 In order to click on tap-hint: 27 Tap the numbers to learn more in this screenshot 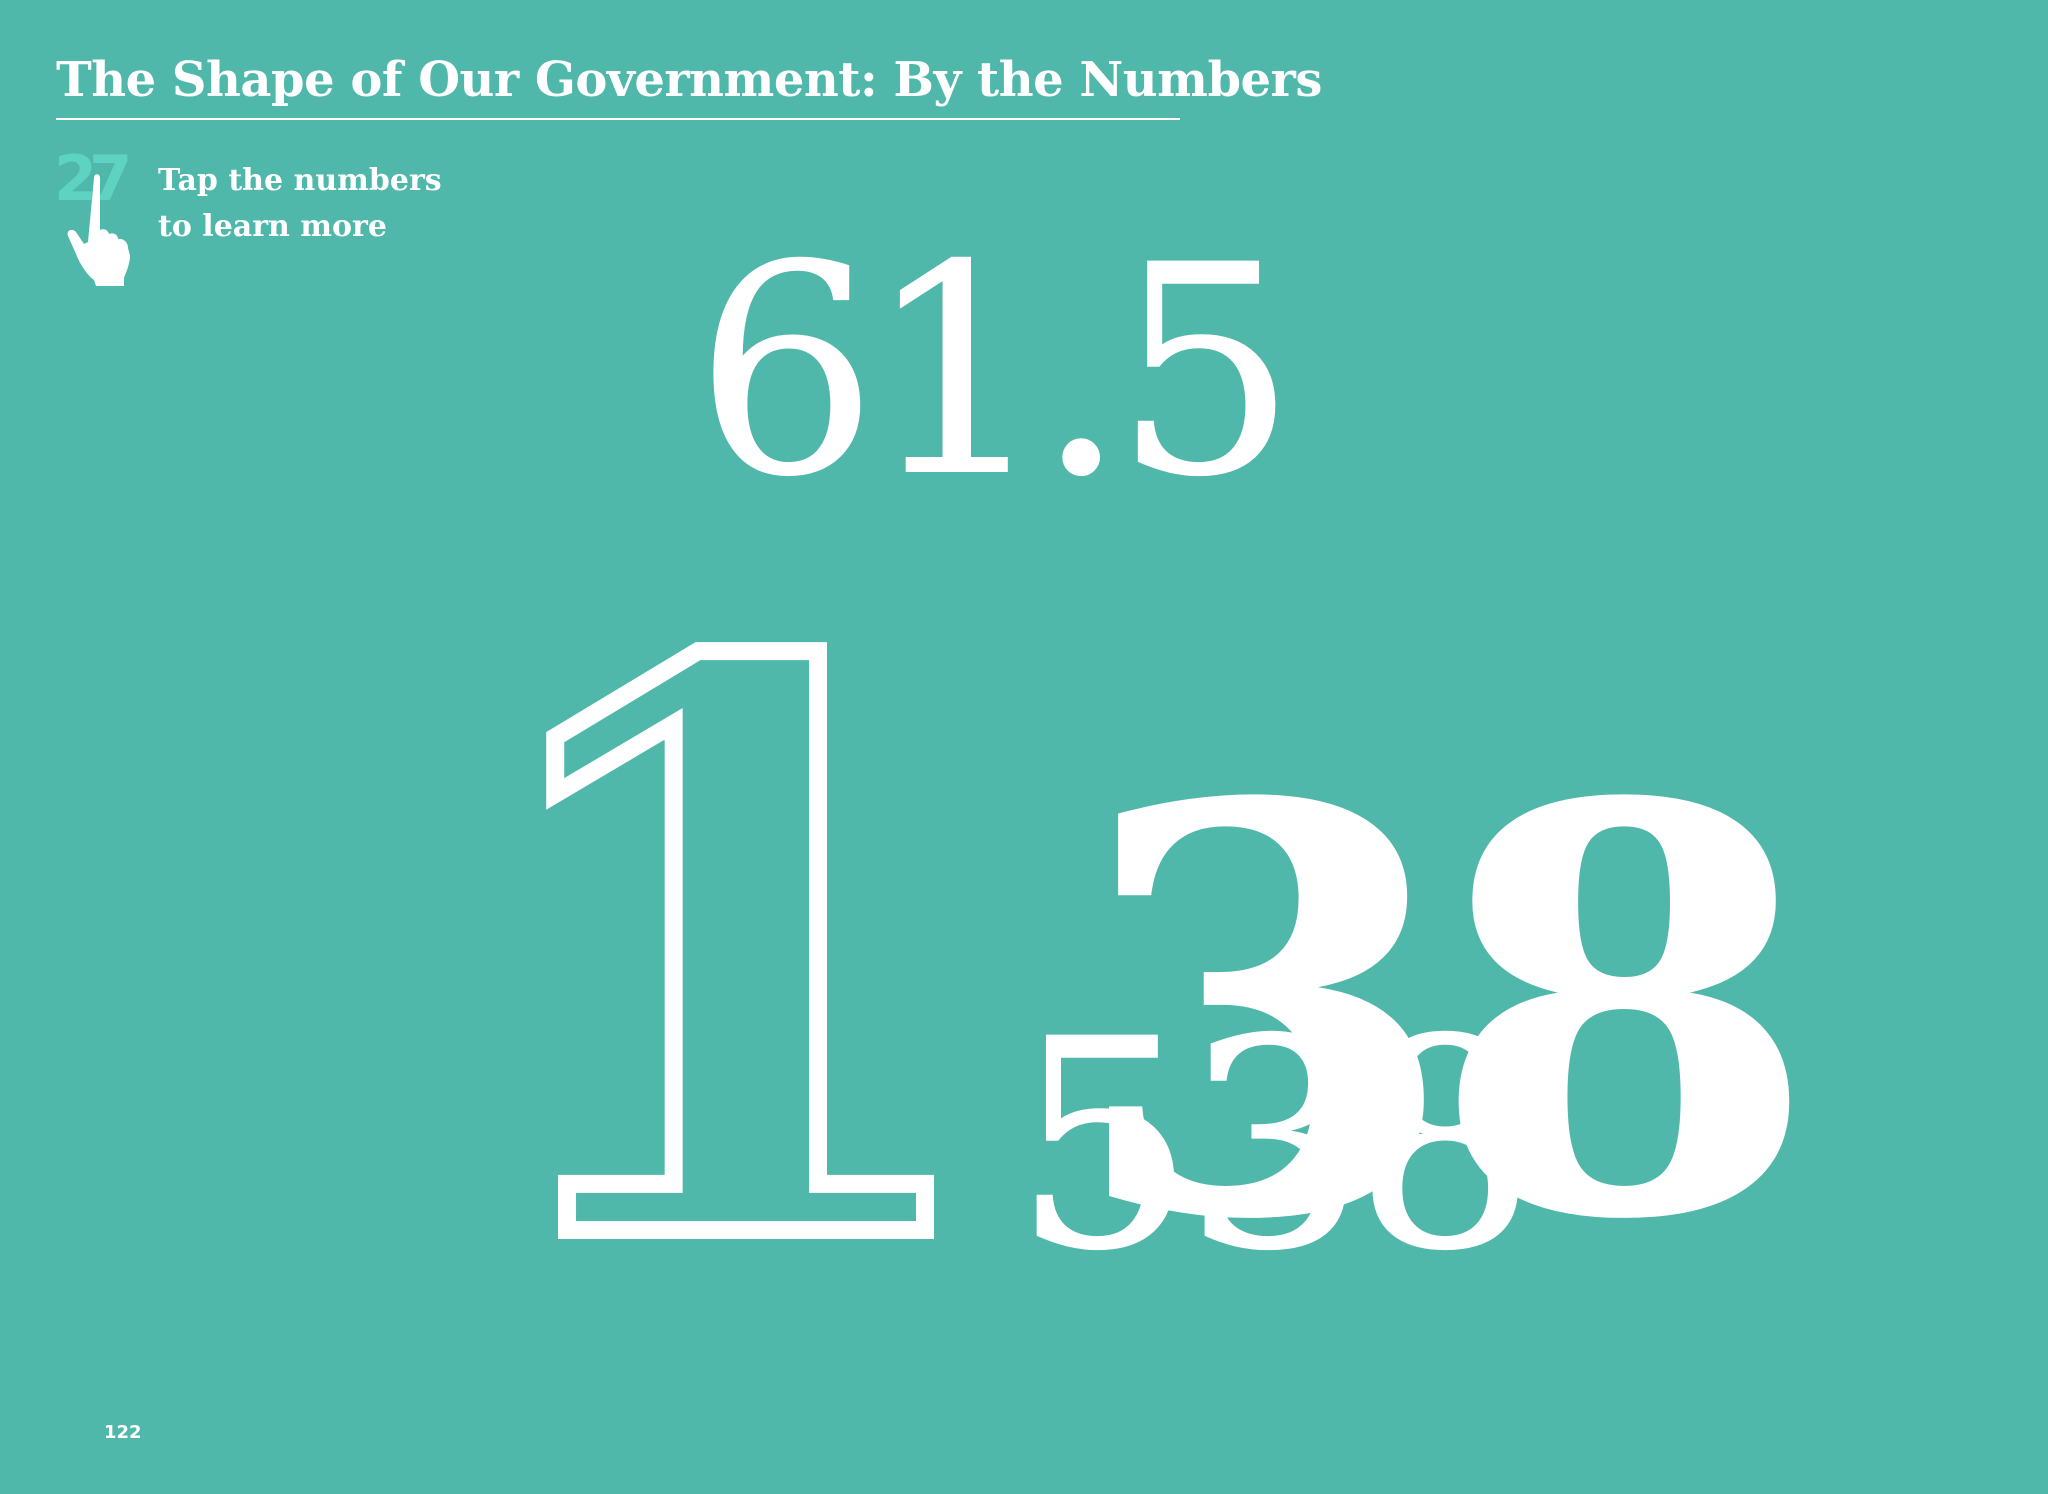, I will do `click(252, 215)`.